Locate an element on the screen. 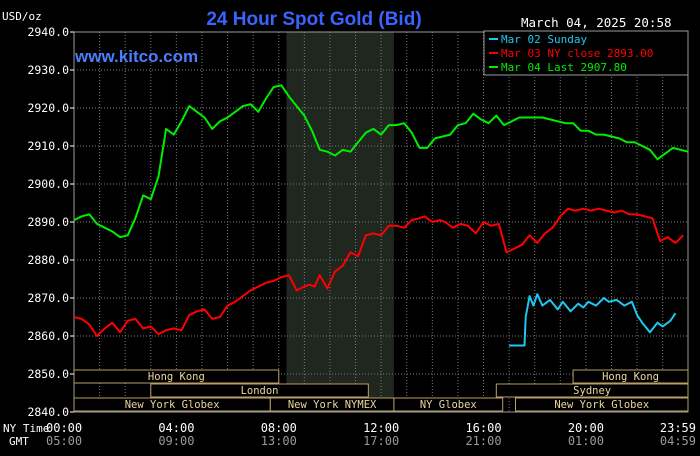 This screenshot has height=456, width=700. x-tick-gmt: 17:00 is located at coordinates (381, 441).